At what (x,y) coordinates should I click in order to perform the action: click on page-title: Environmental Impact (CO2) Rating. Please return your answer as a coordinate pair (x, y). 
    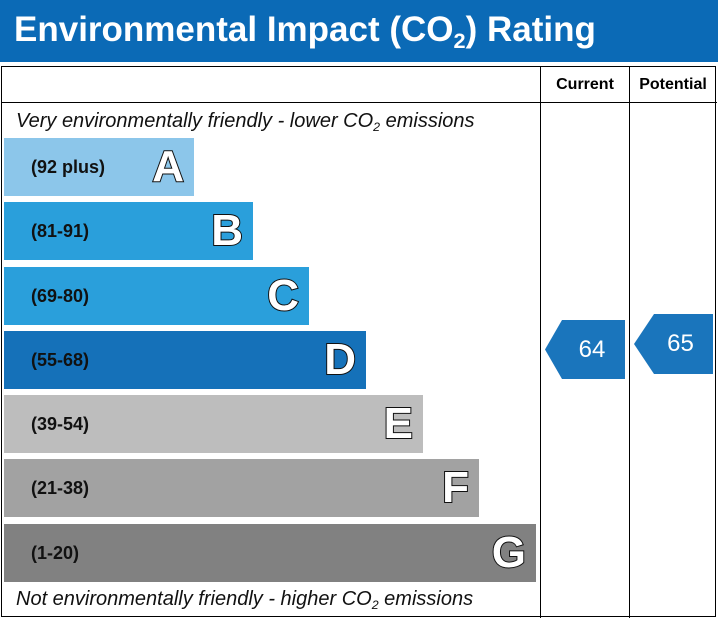
    Looking at the image, I should click on (305, 30).